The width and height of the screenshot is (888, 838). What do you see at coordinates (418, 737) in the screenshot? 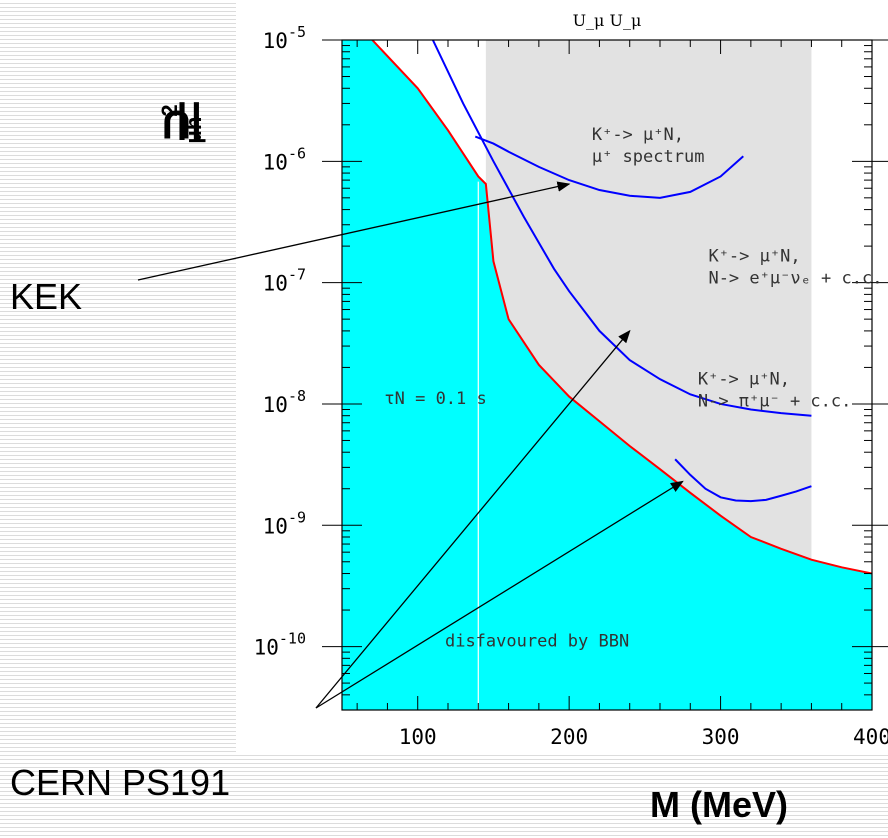
I see `x-tick-label: 100` at bounding box center [418, 737].